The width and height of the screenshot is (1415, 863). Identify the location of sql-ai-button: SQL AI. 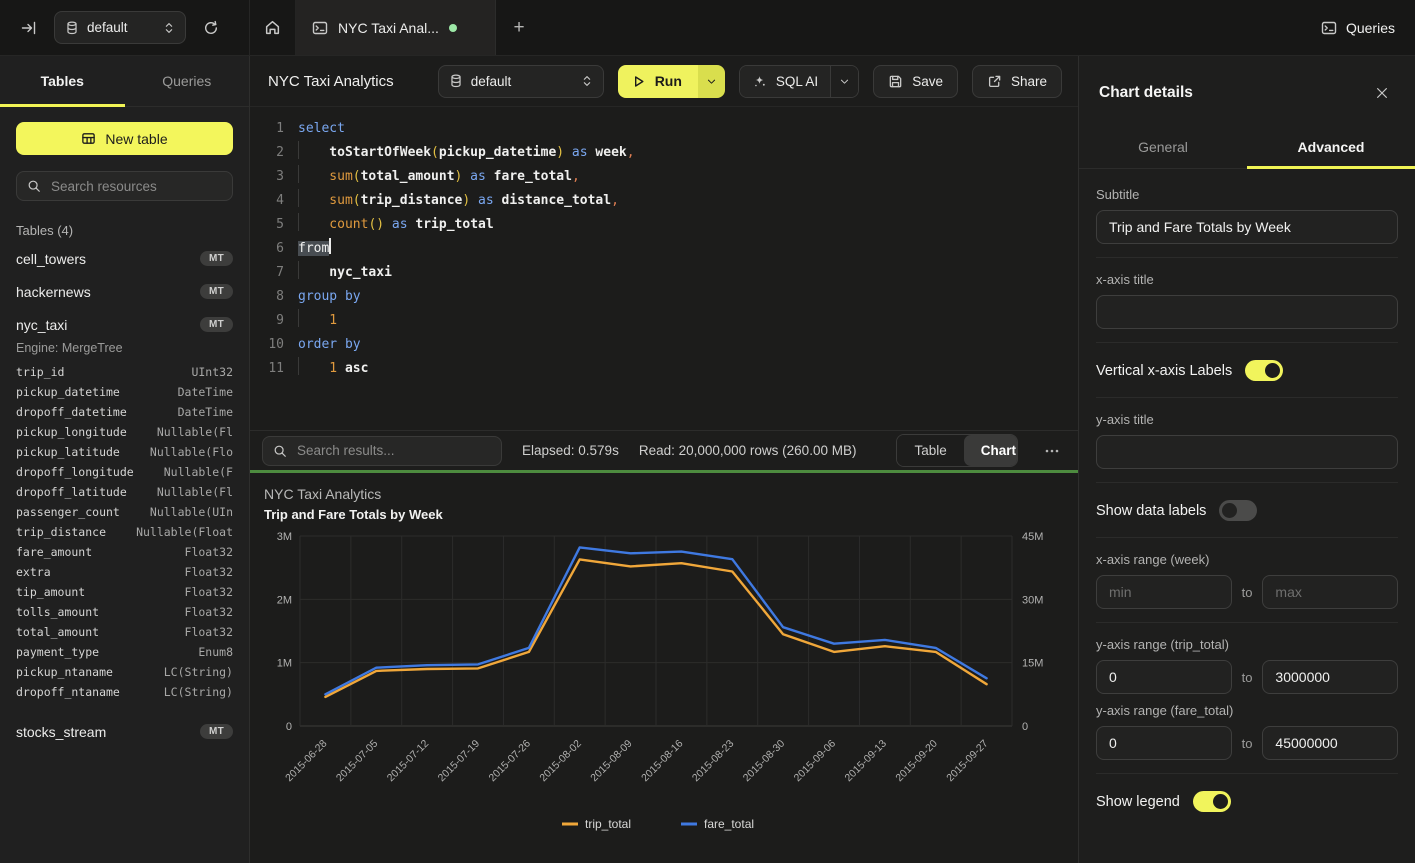
(785, 81).